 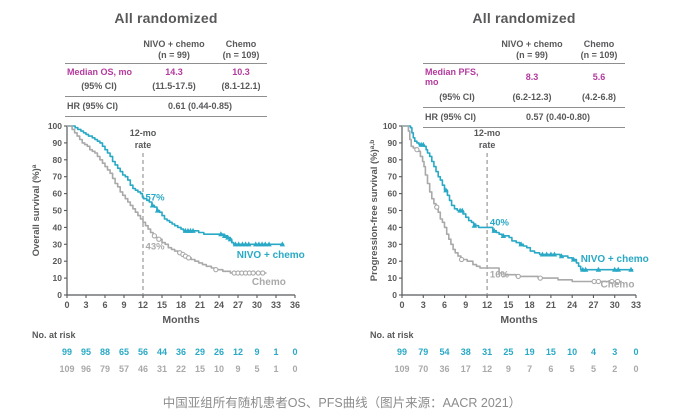 What do you see at coordinates (500, 223) in the screenshot?
I see `rate-annotation: 40%` at bounding box center [500, 223].